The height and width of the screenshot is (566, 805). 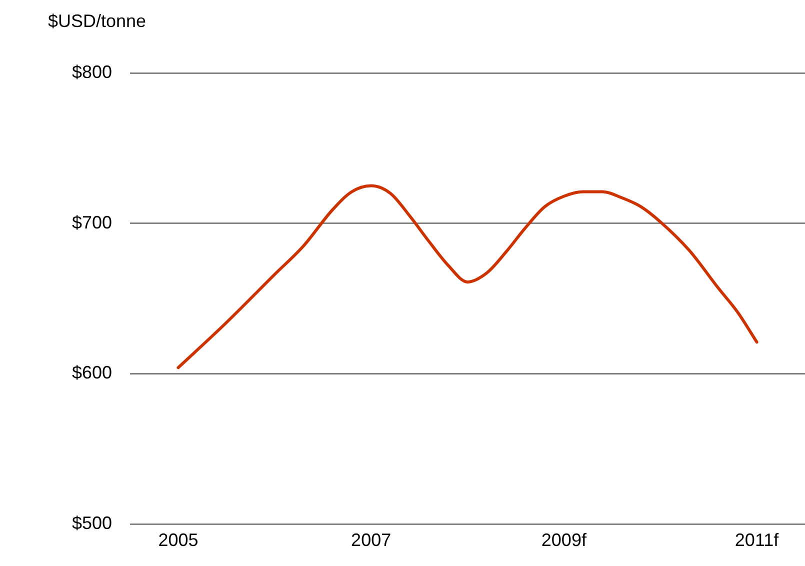 What do you see at coordinates (92, 72) in the screenshot?
I see `y-tick-label: $800` at bounding box center [92, 72].